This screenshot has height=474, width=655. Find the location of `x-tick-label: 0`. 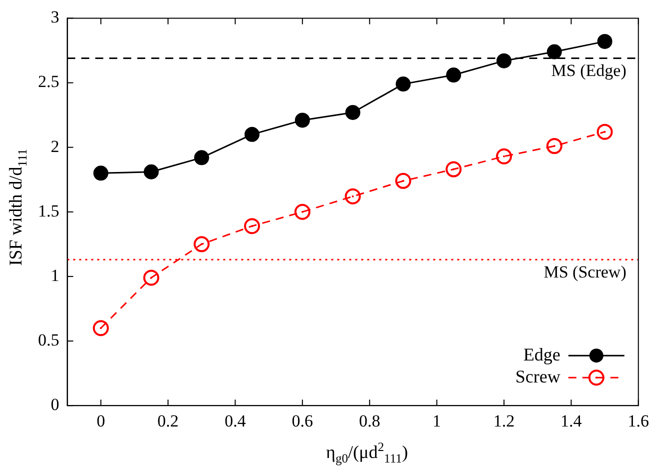

x-tick-label: 0 is located at coordinates (101, 420).